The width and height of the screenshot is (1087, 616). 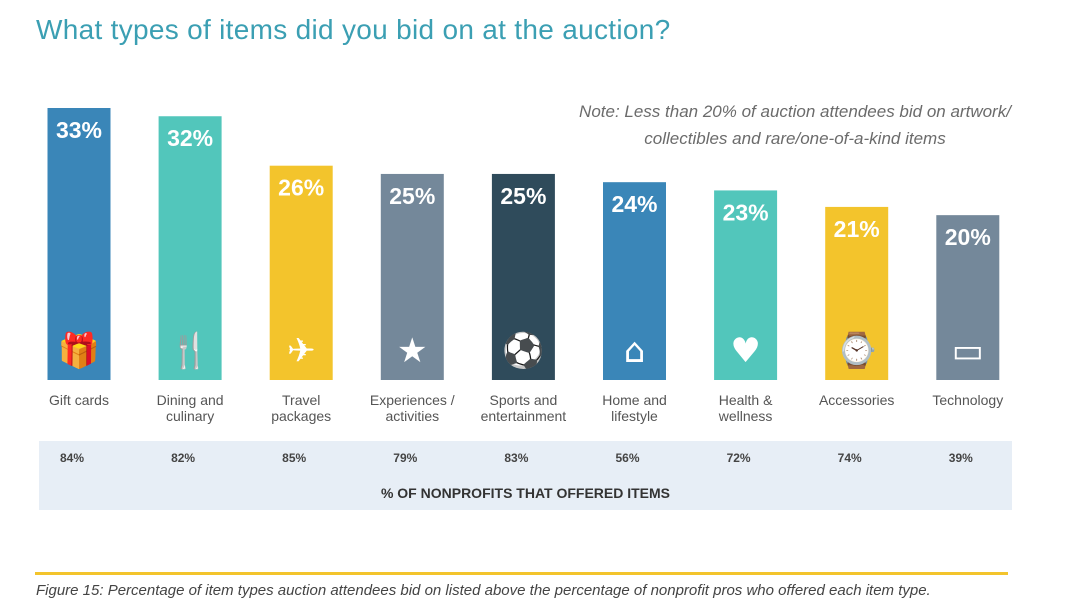 What do you see at coordinates (967, 400) in the screenshot?
I see `category-label: Technology` at bounding box center [967, 400].